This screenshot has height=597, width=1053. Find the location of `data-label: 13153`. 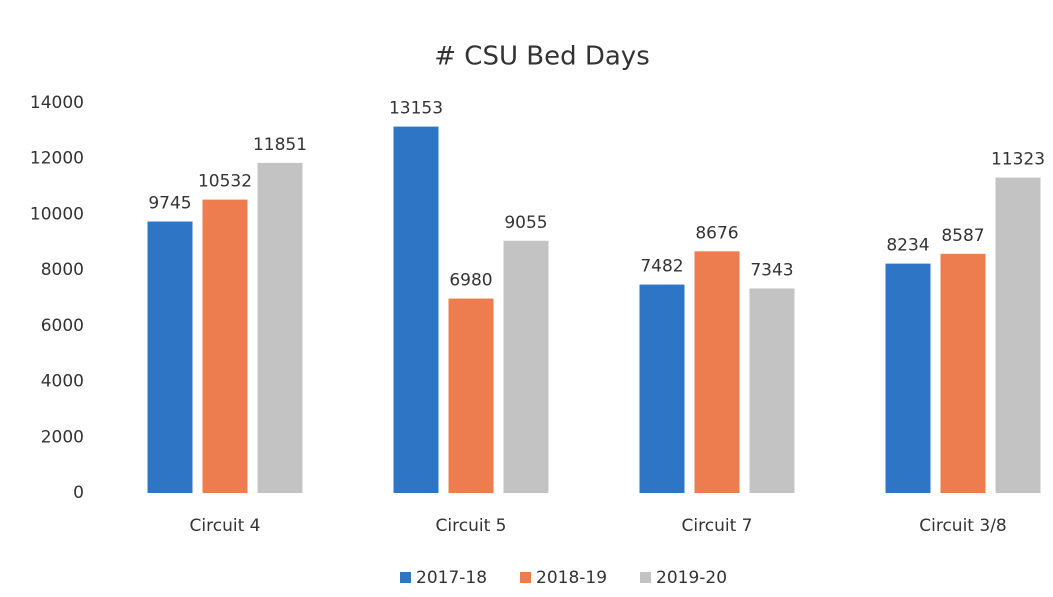

data-label: 13153 is located at coordinates (416, 109).